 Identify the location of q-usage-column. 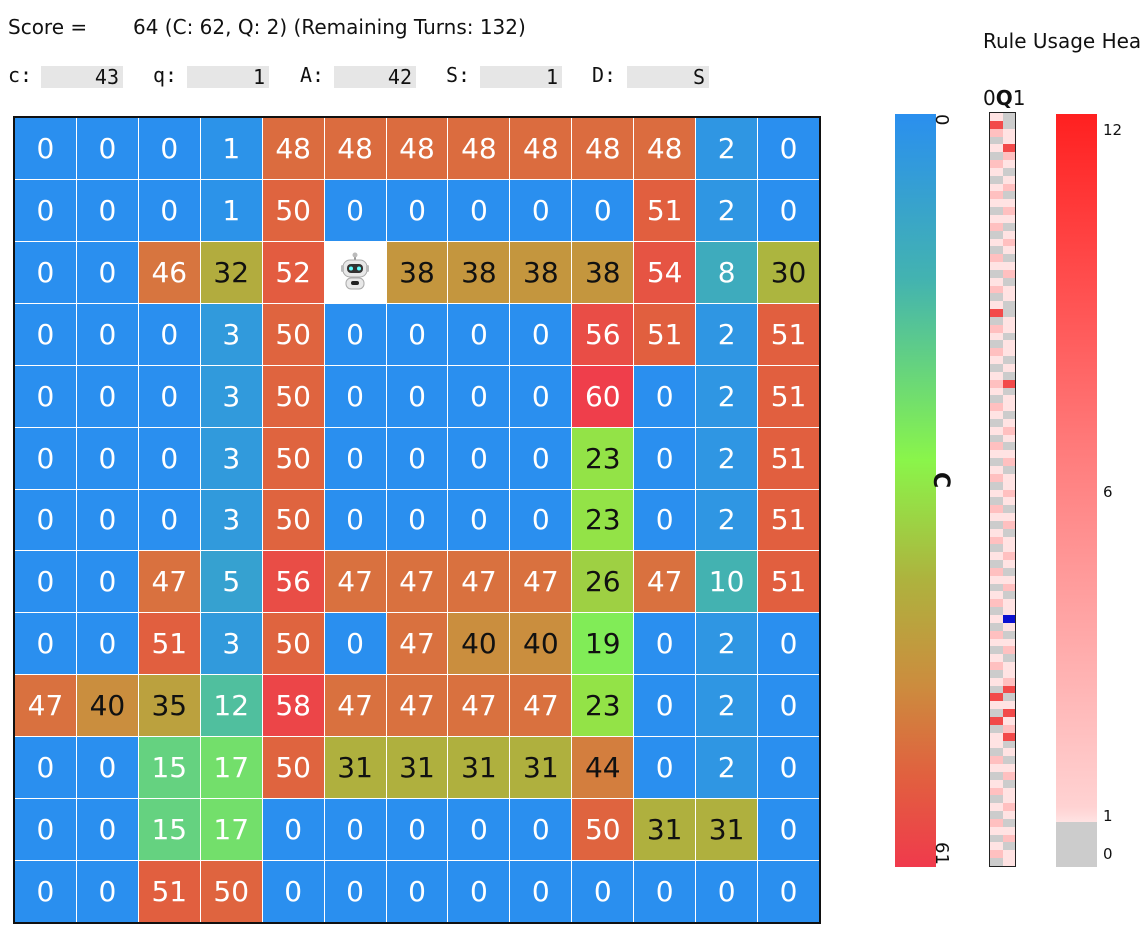
(1002, 489).